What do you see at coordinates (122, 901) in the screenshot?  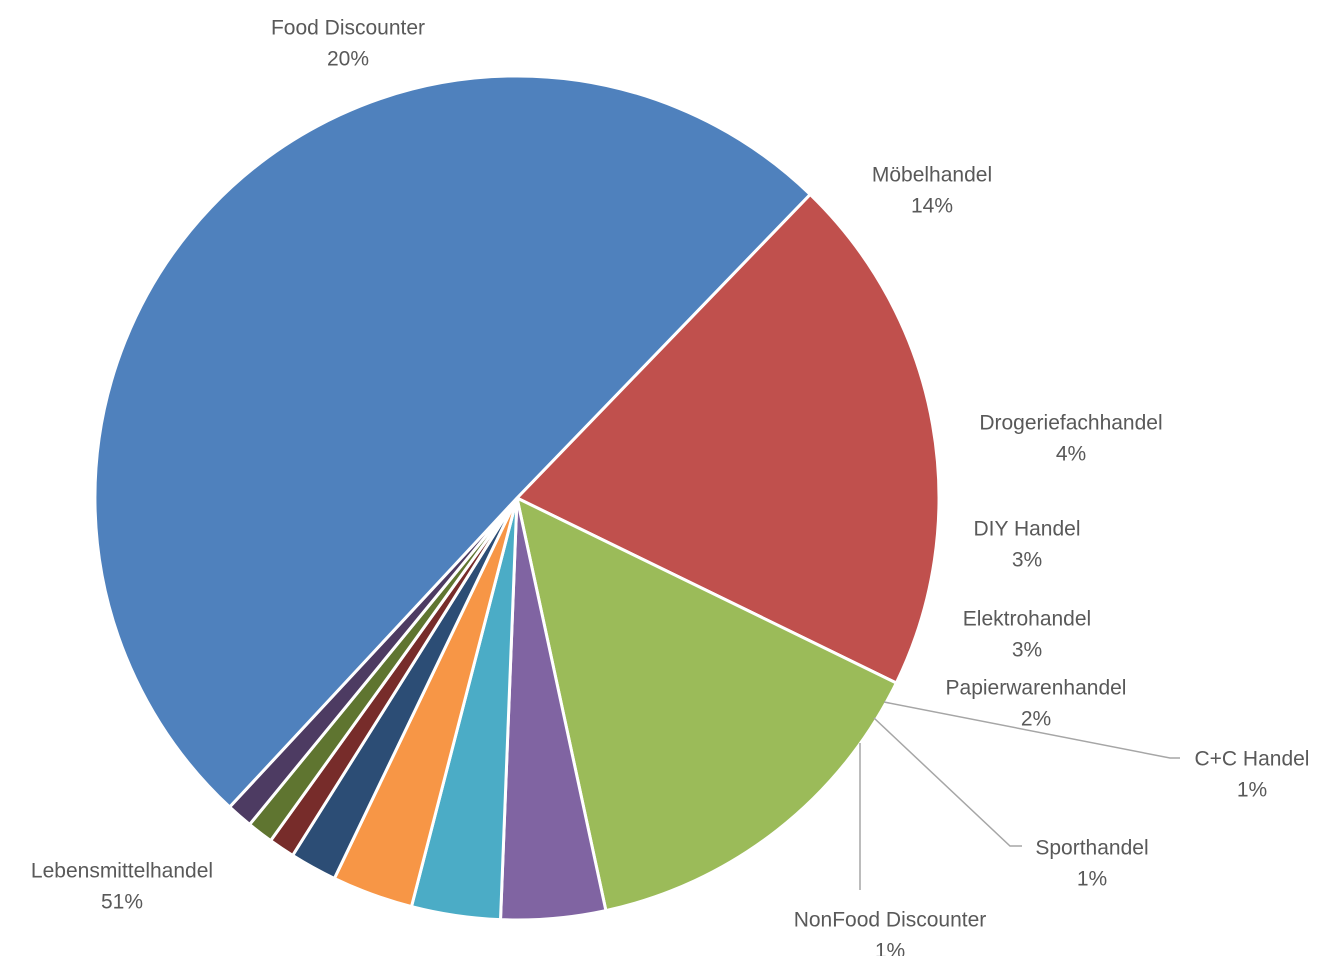 I see `slice-value-lebensmittelhandel: 51%` at bounding box center [122, 901].